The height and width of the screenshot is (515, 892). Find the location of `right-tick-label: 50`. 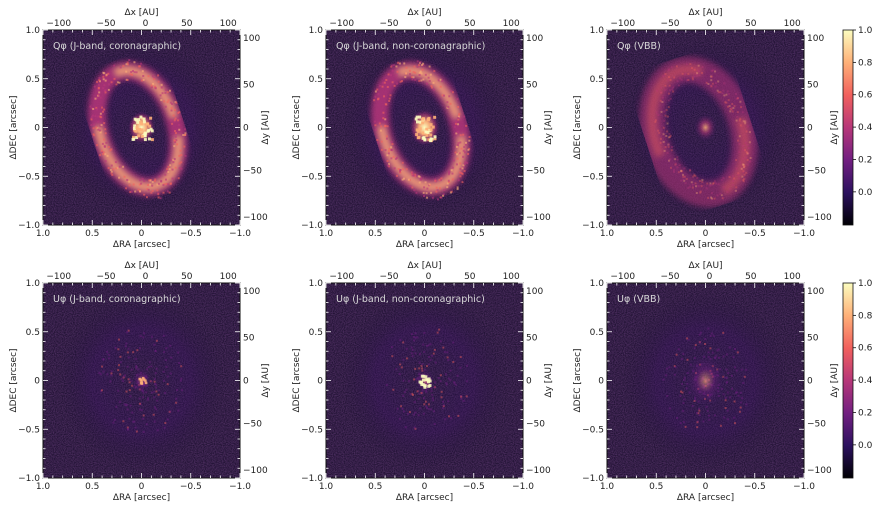

right-tick-label: 50 is located at coordinates (532, 339).